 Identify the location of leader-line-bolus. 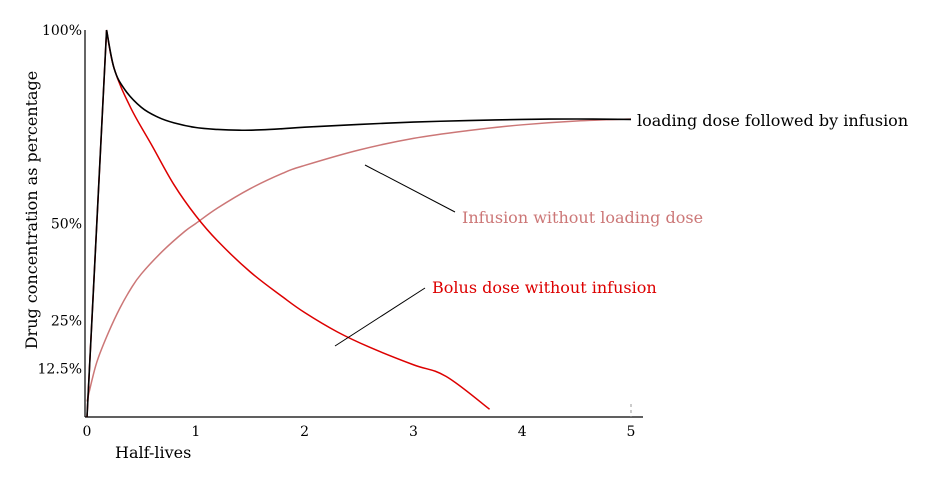
(380, 317).